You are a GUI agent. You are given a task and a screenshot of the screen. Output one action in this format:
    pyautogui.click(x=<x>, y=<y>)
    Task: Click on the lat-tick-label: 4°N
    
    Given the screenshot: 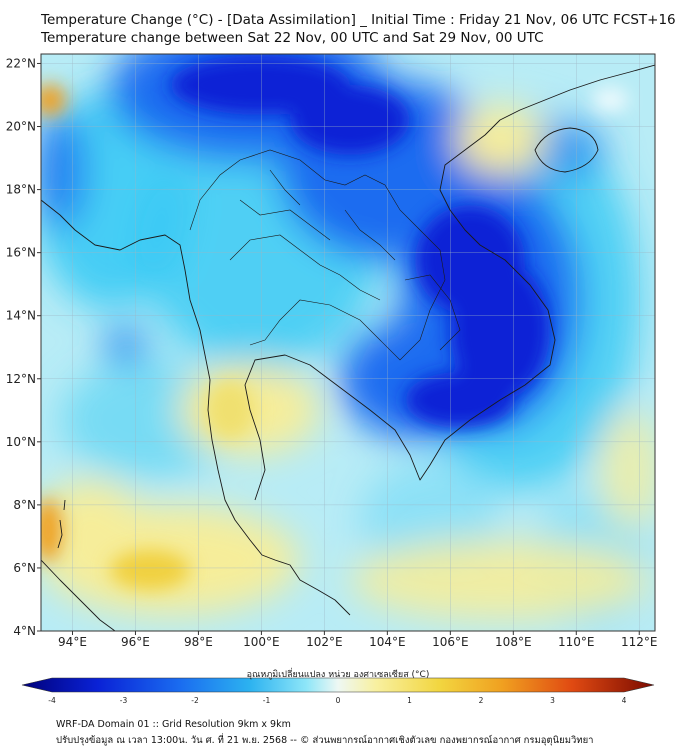 What is the action you would take?
    pyautogui.click(x=24, y=631)
    